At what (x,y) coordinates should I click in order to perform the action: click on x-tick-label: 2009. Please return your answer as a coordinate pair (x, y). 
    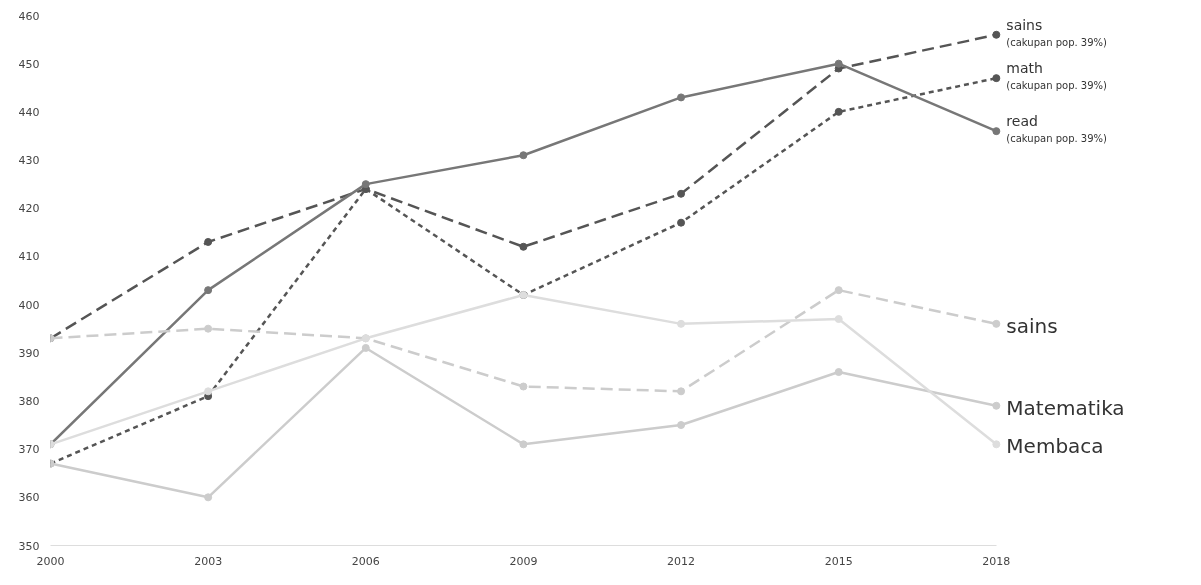
    Looking at the image, I should click on (523, 561).